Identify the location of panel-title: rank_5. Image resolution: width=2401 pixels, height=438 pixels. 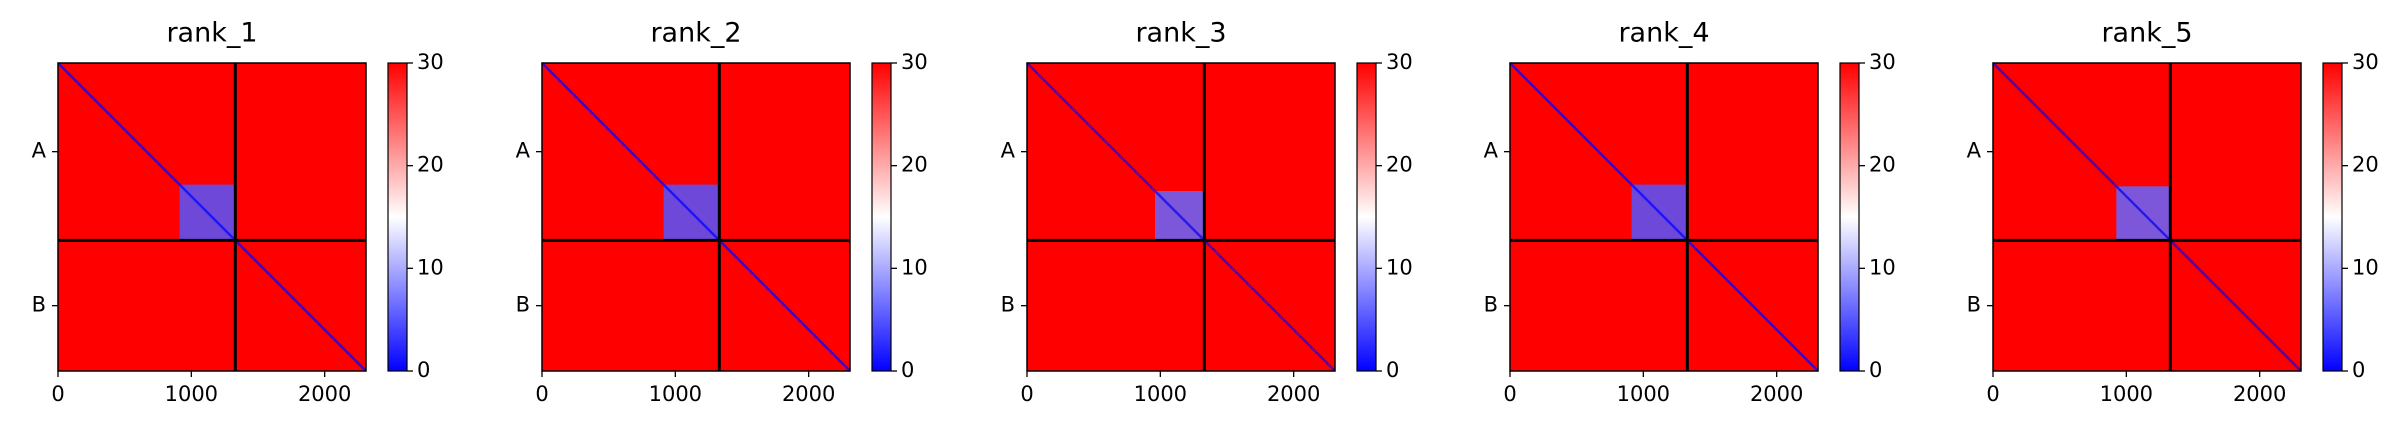
(2146, 33).